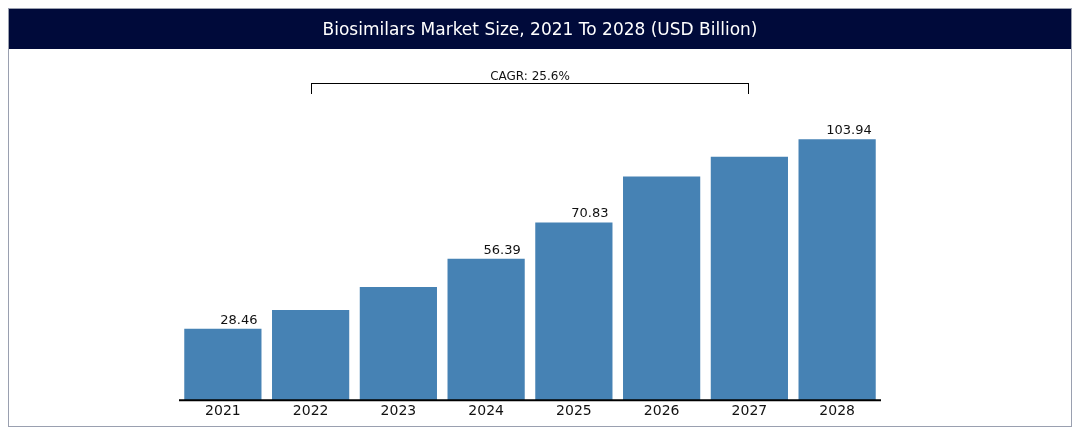  Describe the element at coordinates (849, 130) in the screenshot. I see `data-label: 103.94` at that location.